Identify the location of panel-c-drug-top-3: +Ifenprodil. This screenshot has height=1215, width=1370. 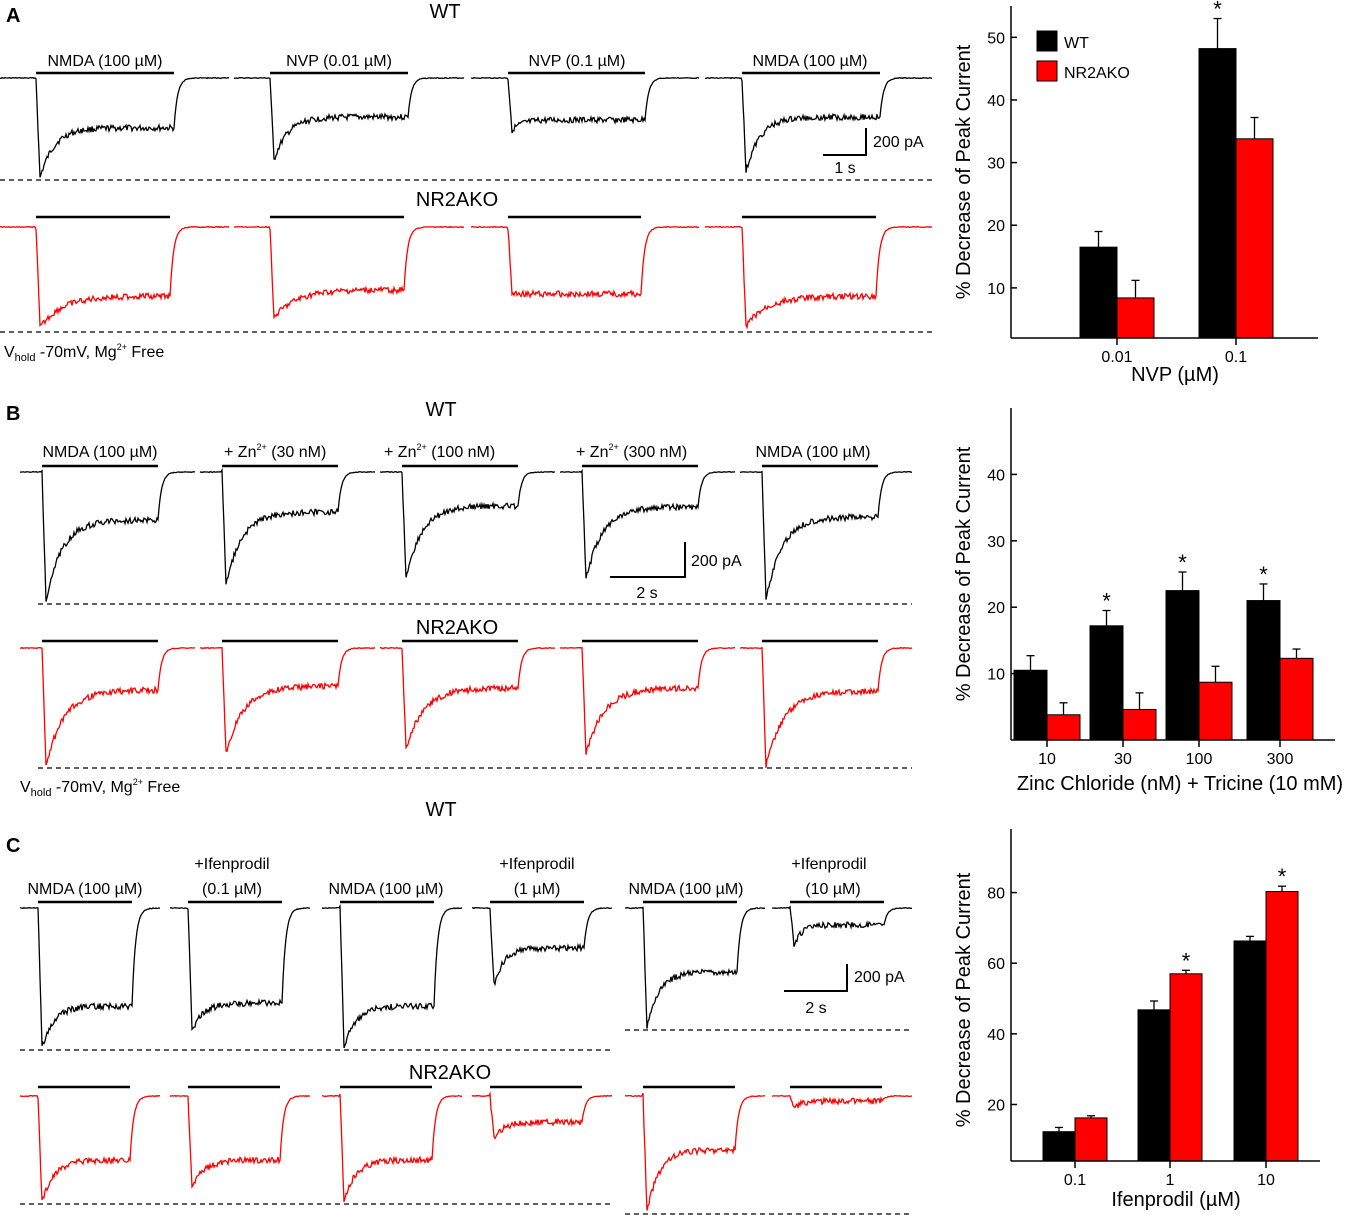
(828, 864).